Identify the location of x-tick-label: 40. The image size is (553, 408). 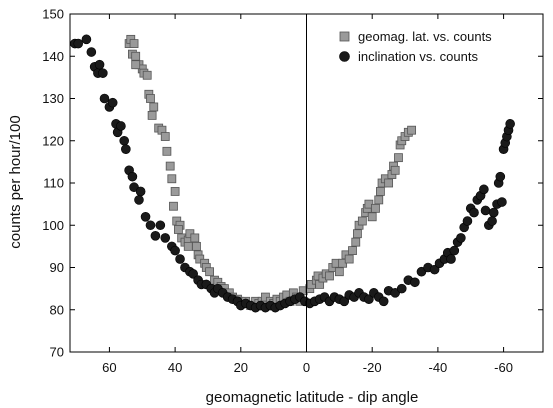
(175, 367).